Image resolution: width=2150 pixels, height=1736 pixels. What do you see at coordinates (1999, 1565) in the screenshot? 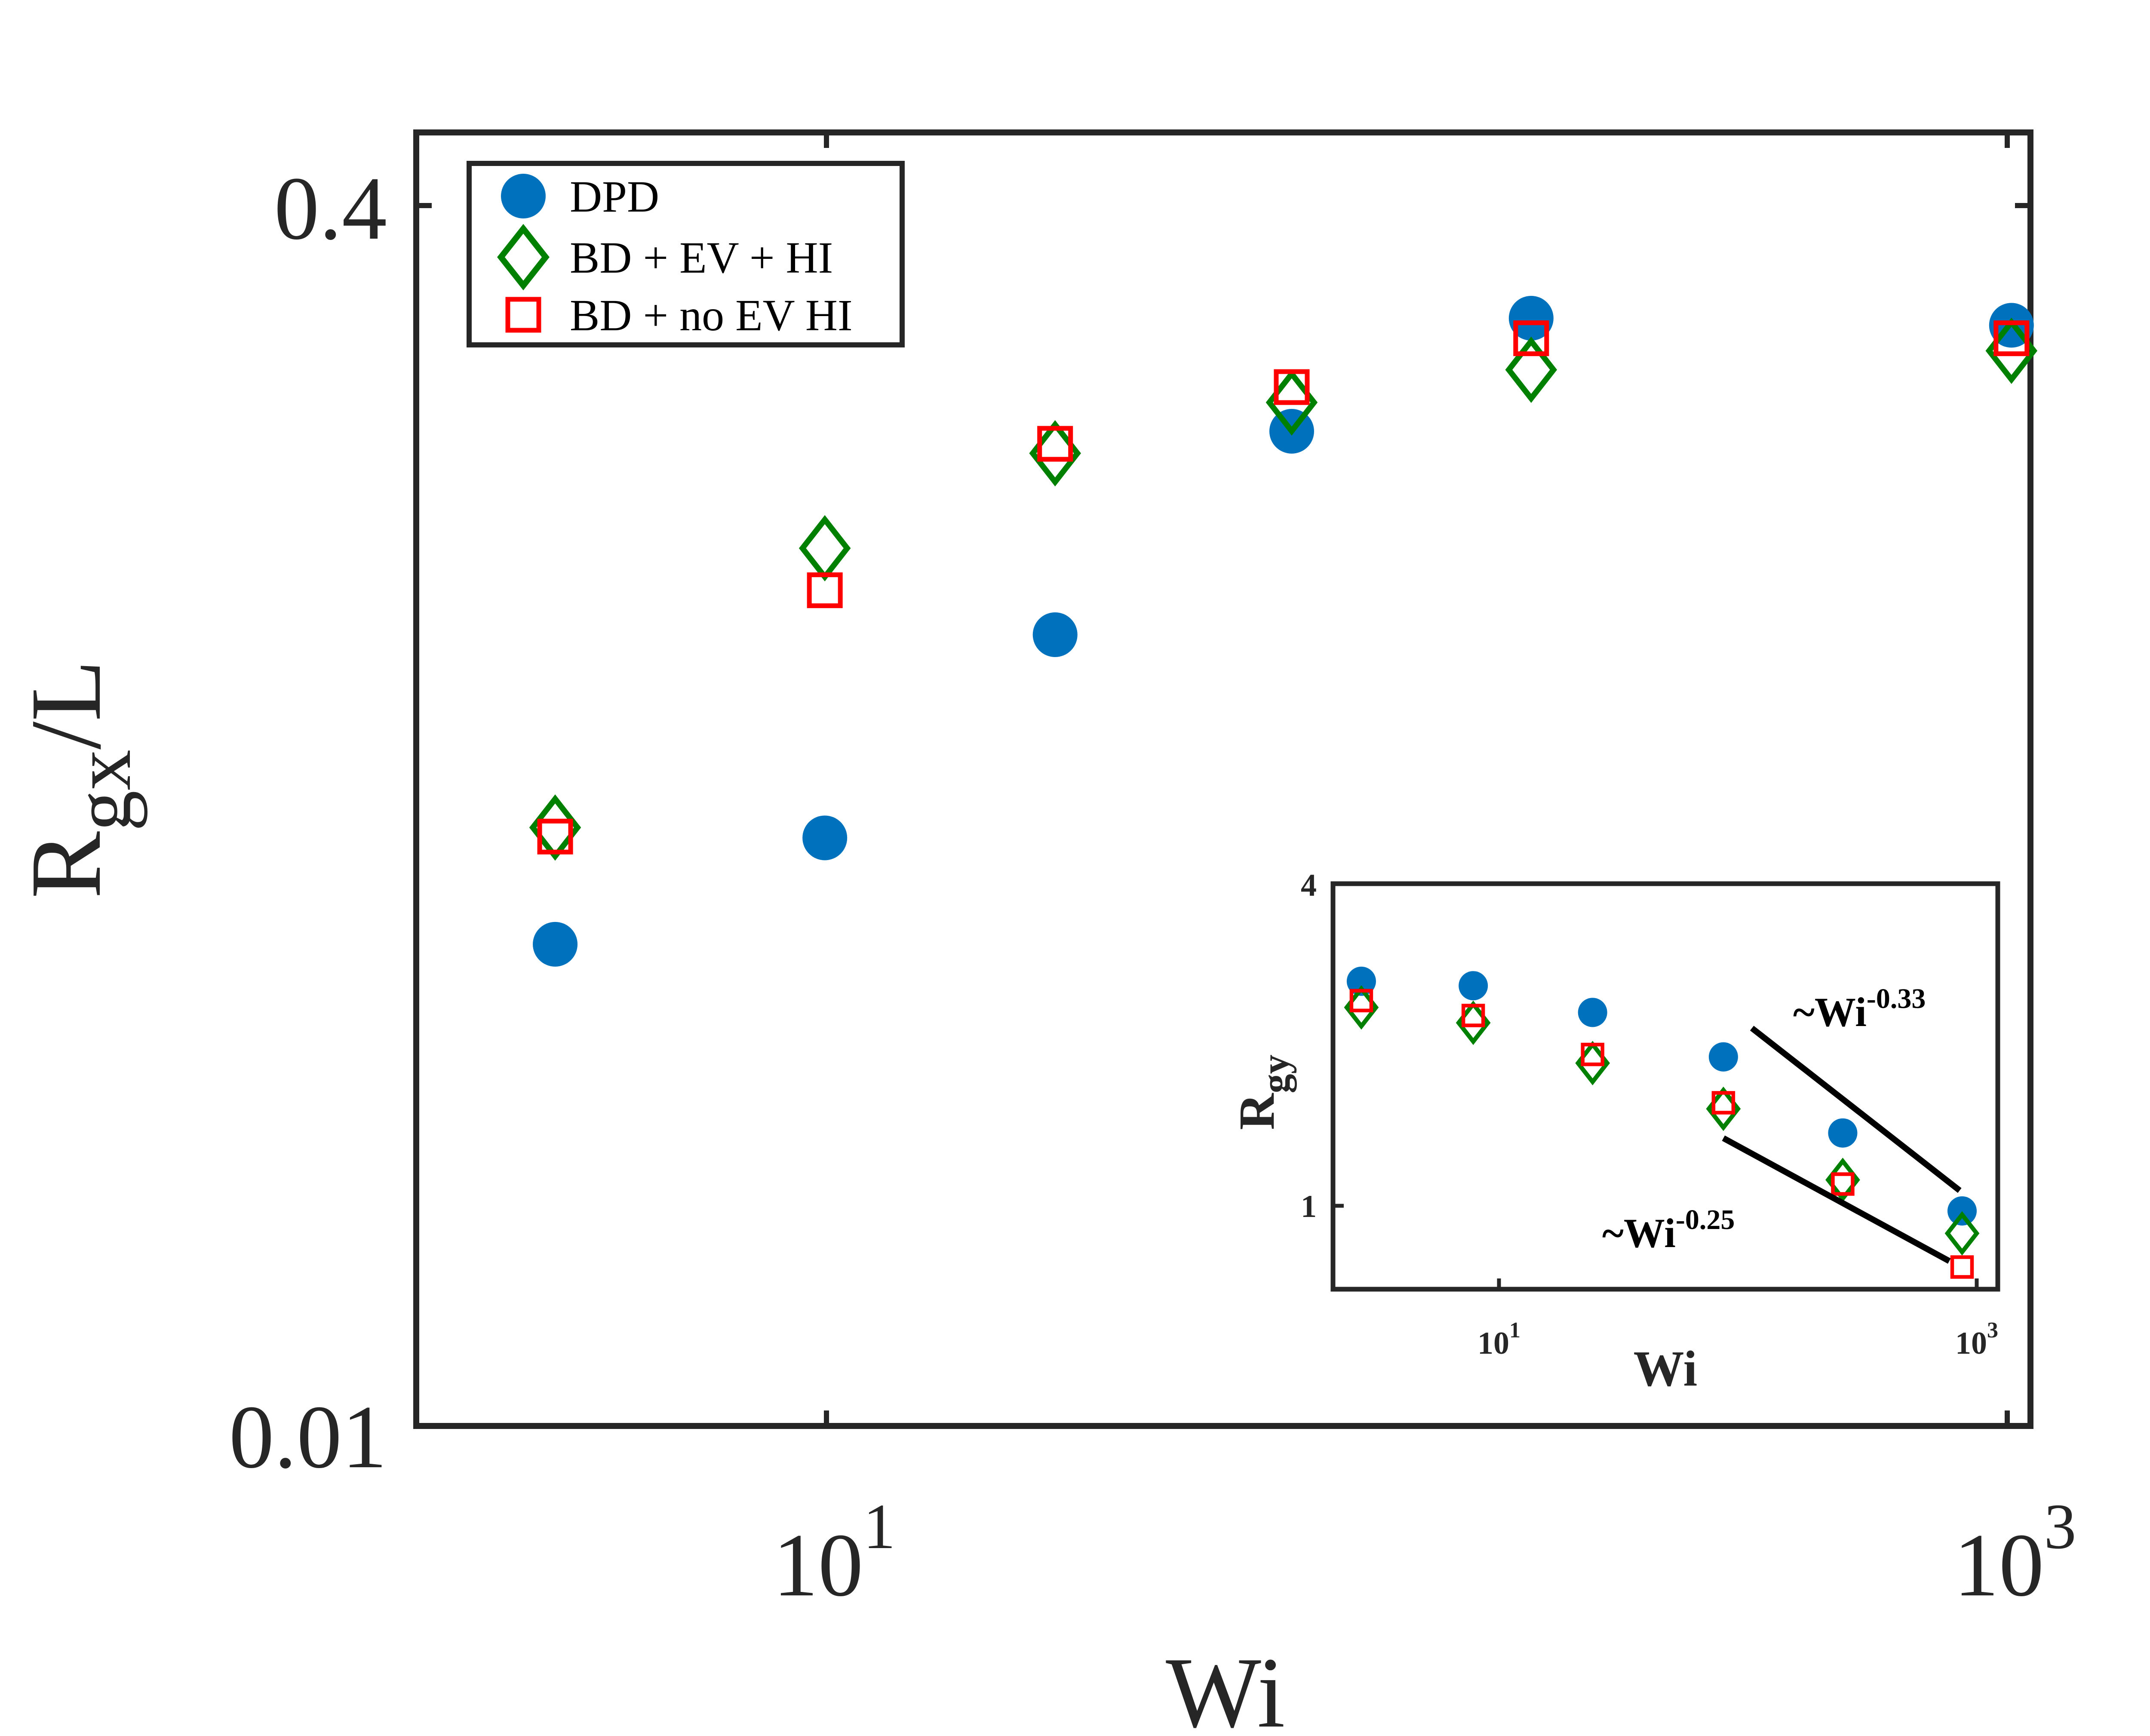
I see `main-x-tick-label-1000-base: 10` at bounding box center [1999, 1565].